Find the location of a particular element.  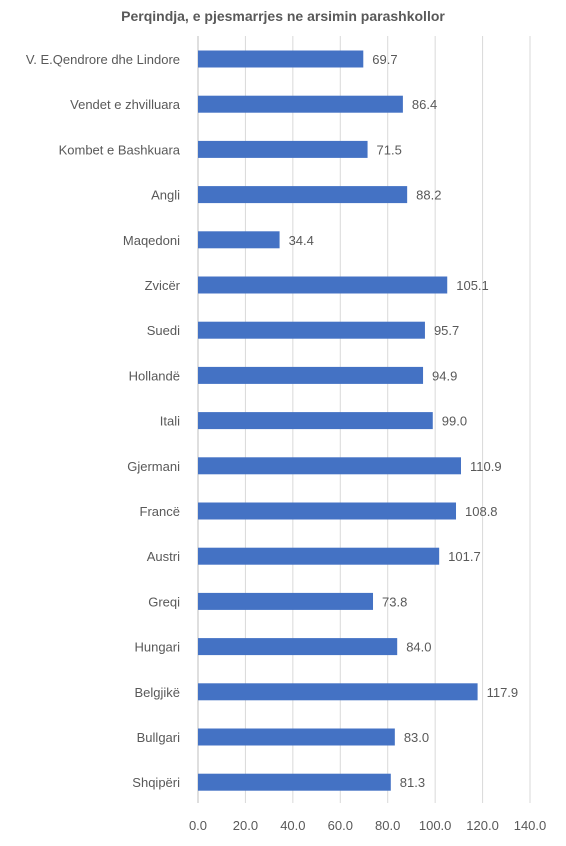

category-label: Angli is located at coordinates (165, 195).